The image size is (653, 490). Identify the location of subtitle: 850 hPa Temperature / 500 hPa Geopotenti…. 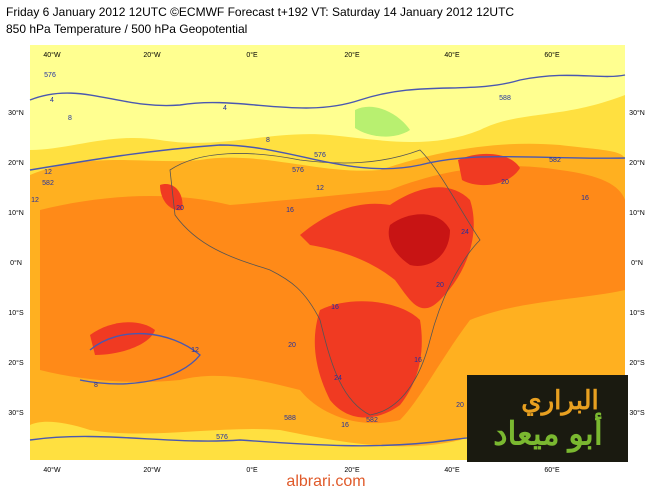
(126, 29).